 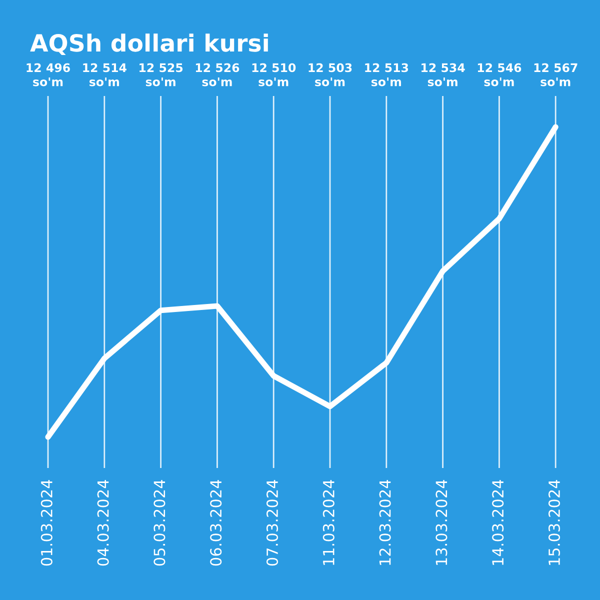 What do you see at coordinates (500, 74) in the screenshot?
I see `data-label: 12 546 so'm` at bounding box center [500, 74].